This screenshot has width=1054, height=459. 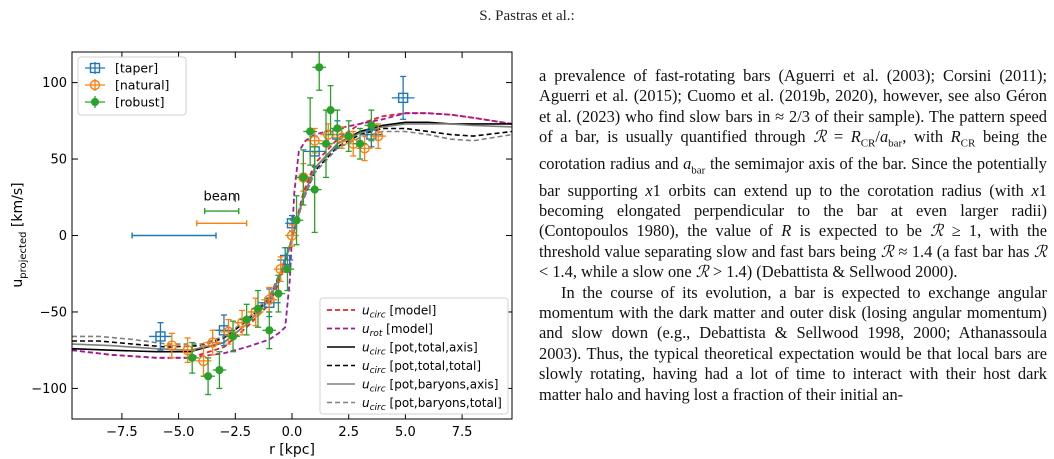 What do you see at coordinates (49, 389) in the screenshot?
I see `y-tick-label: −100` at bounding box center [49, 389].